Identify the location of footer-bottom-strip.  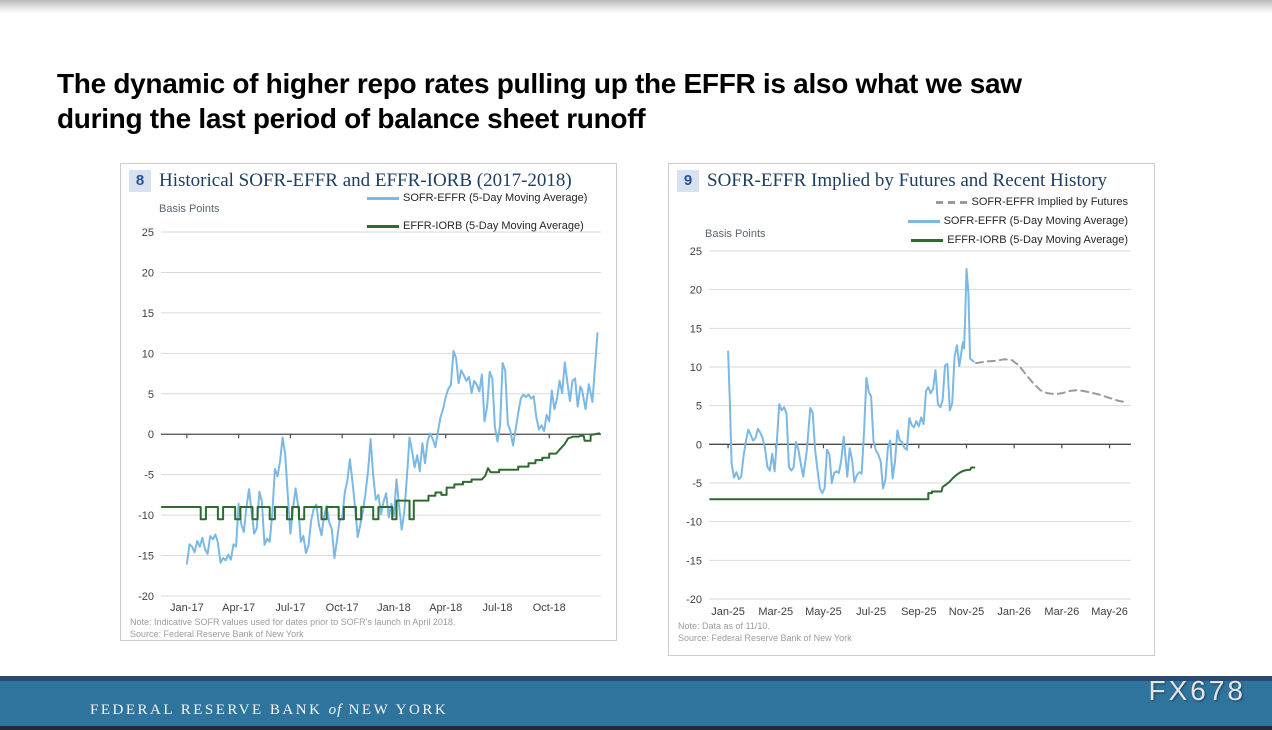
(636, 728).